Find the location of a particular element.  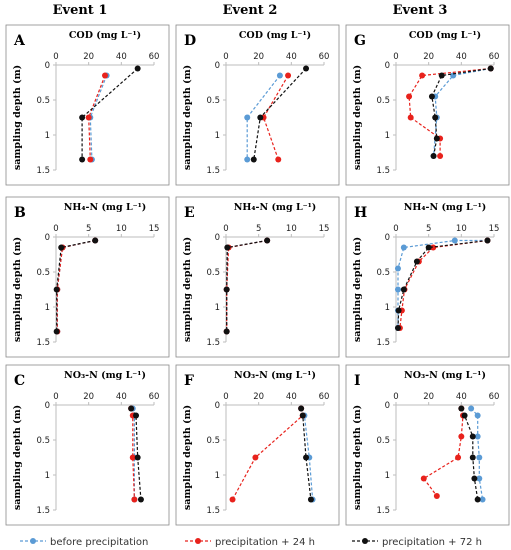

panel-letter: I is located at coordinates (357, 381).